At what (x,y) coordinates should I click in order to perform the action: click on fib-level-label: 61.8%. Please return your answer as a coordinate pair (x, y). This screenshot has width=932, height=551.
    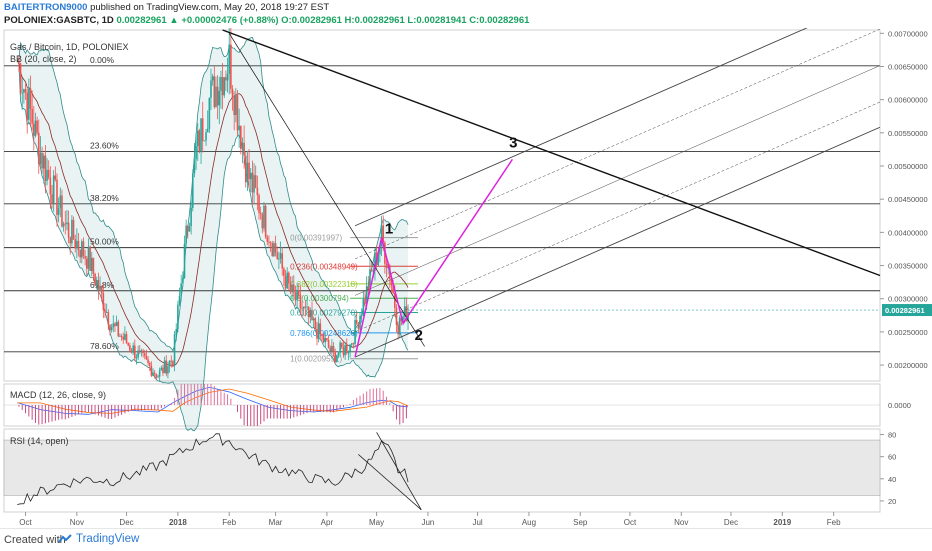
    Looking at the image, I should click on (102, 285).